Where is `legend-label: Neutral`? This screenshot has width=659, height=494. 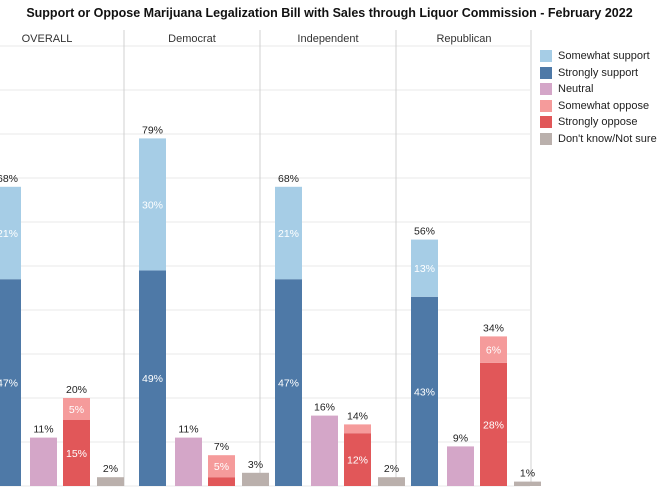 legend-label: Neutral is located at coordinates (576, 89).